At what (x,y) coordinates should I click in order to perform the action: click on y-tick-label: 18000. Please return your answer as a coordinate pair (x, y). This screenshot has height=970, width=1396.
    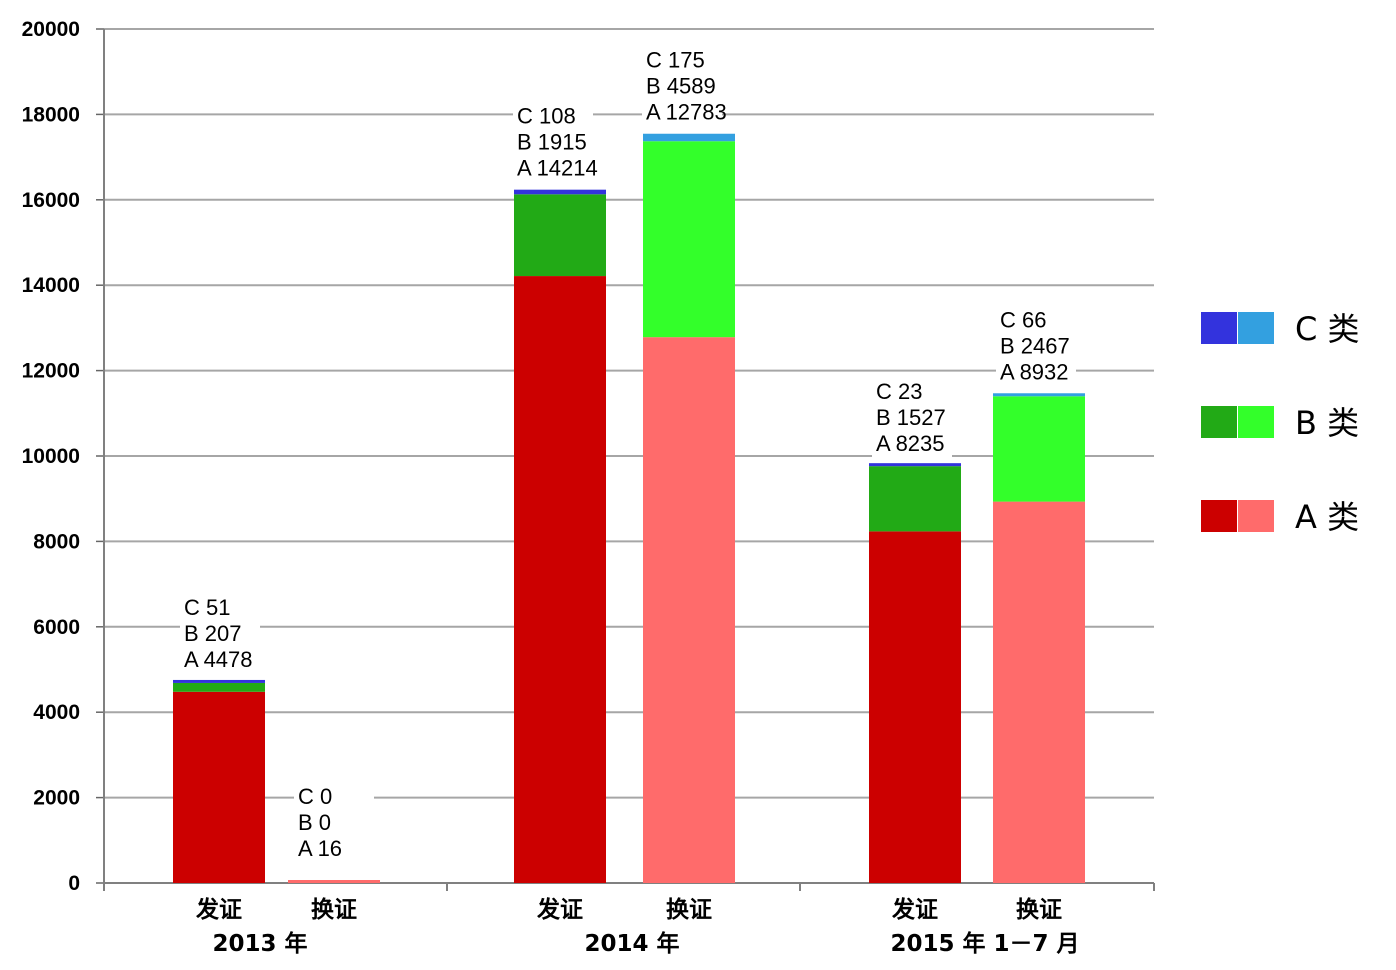
    Looking at the image, I should click on (51, 114).